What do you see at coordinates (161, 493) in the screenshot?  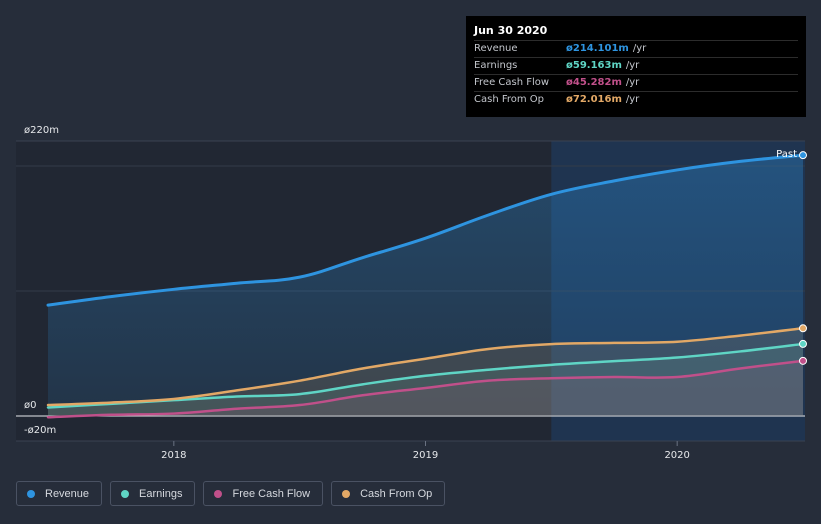 I see `legend-label: Earnings` at bounding box center [161, 493].